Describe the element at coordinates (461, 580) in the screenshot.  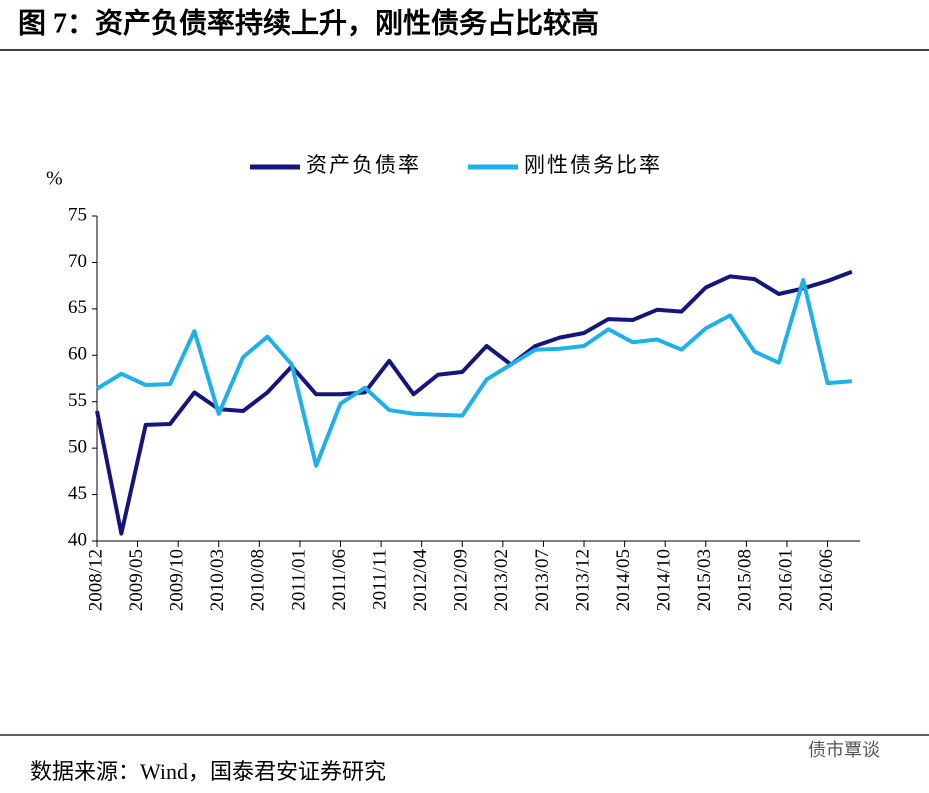
I see `x-tick-label: 2012/09` at that location.